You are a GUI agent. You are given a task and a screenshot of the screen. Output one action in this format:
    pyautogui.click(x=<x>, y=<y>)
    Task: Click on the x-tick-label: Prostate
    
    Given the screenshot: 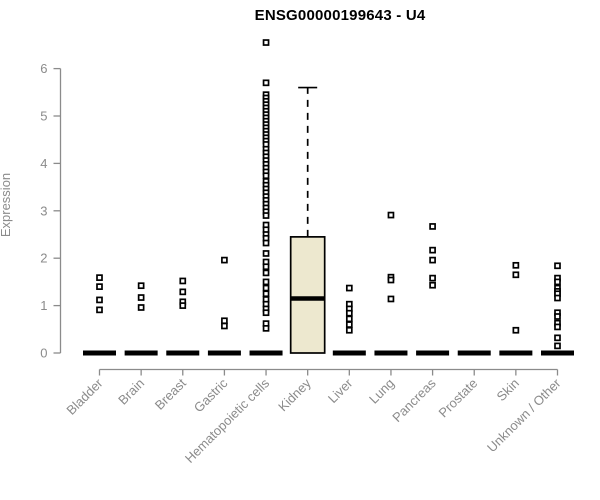 What is the action you would take?
    pyautogui.click(x=458, y=398)
    